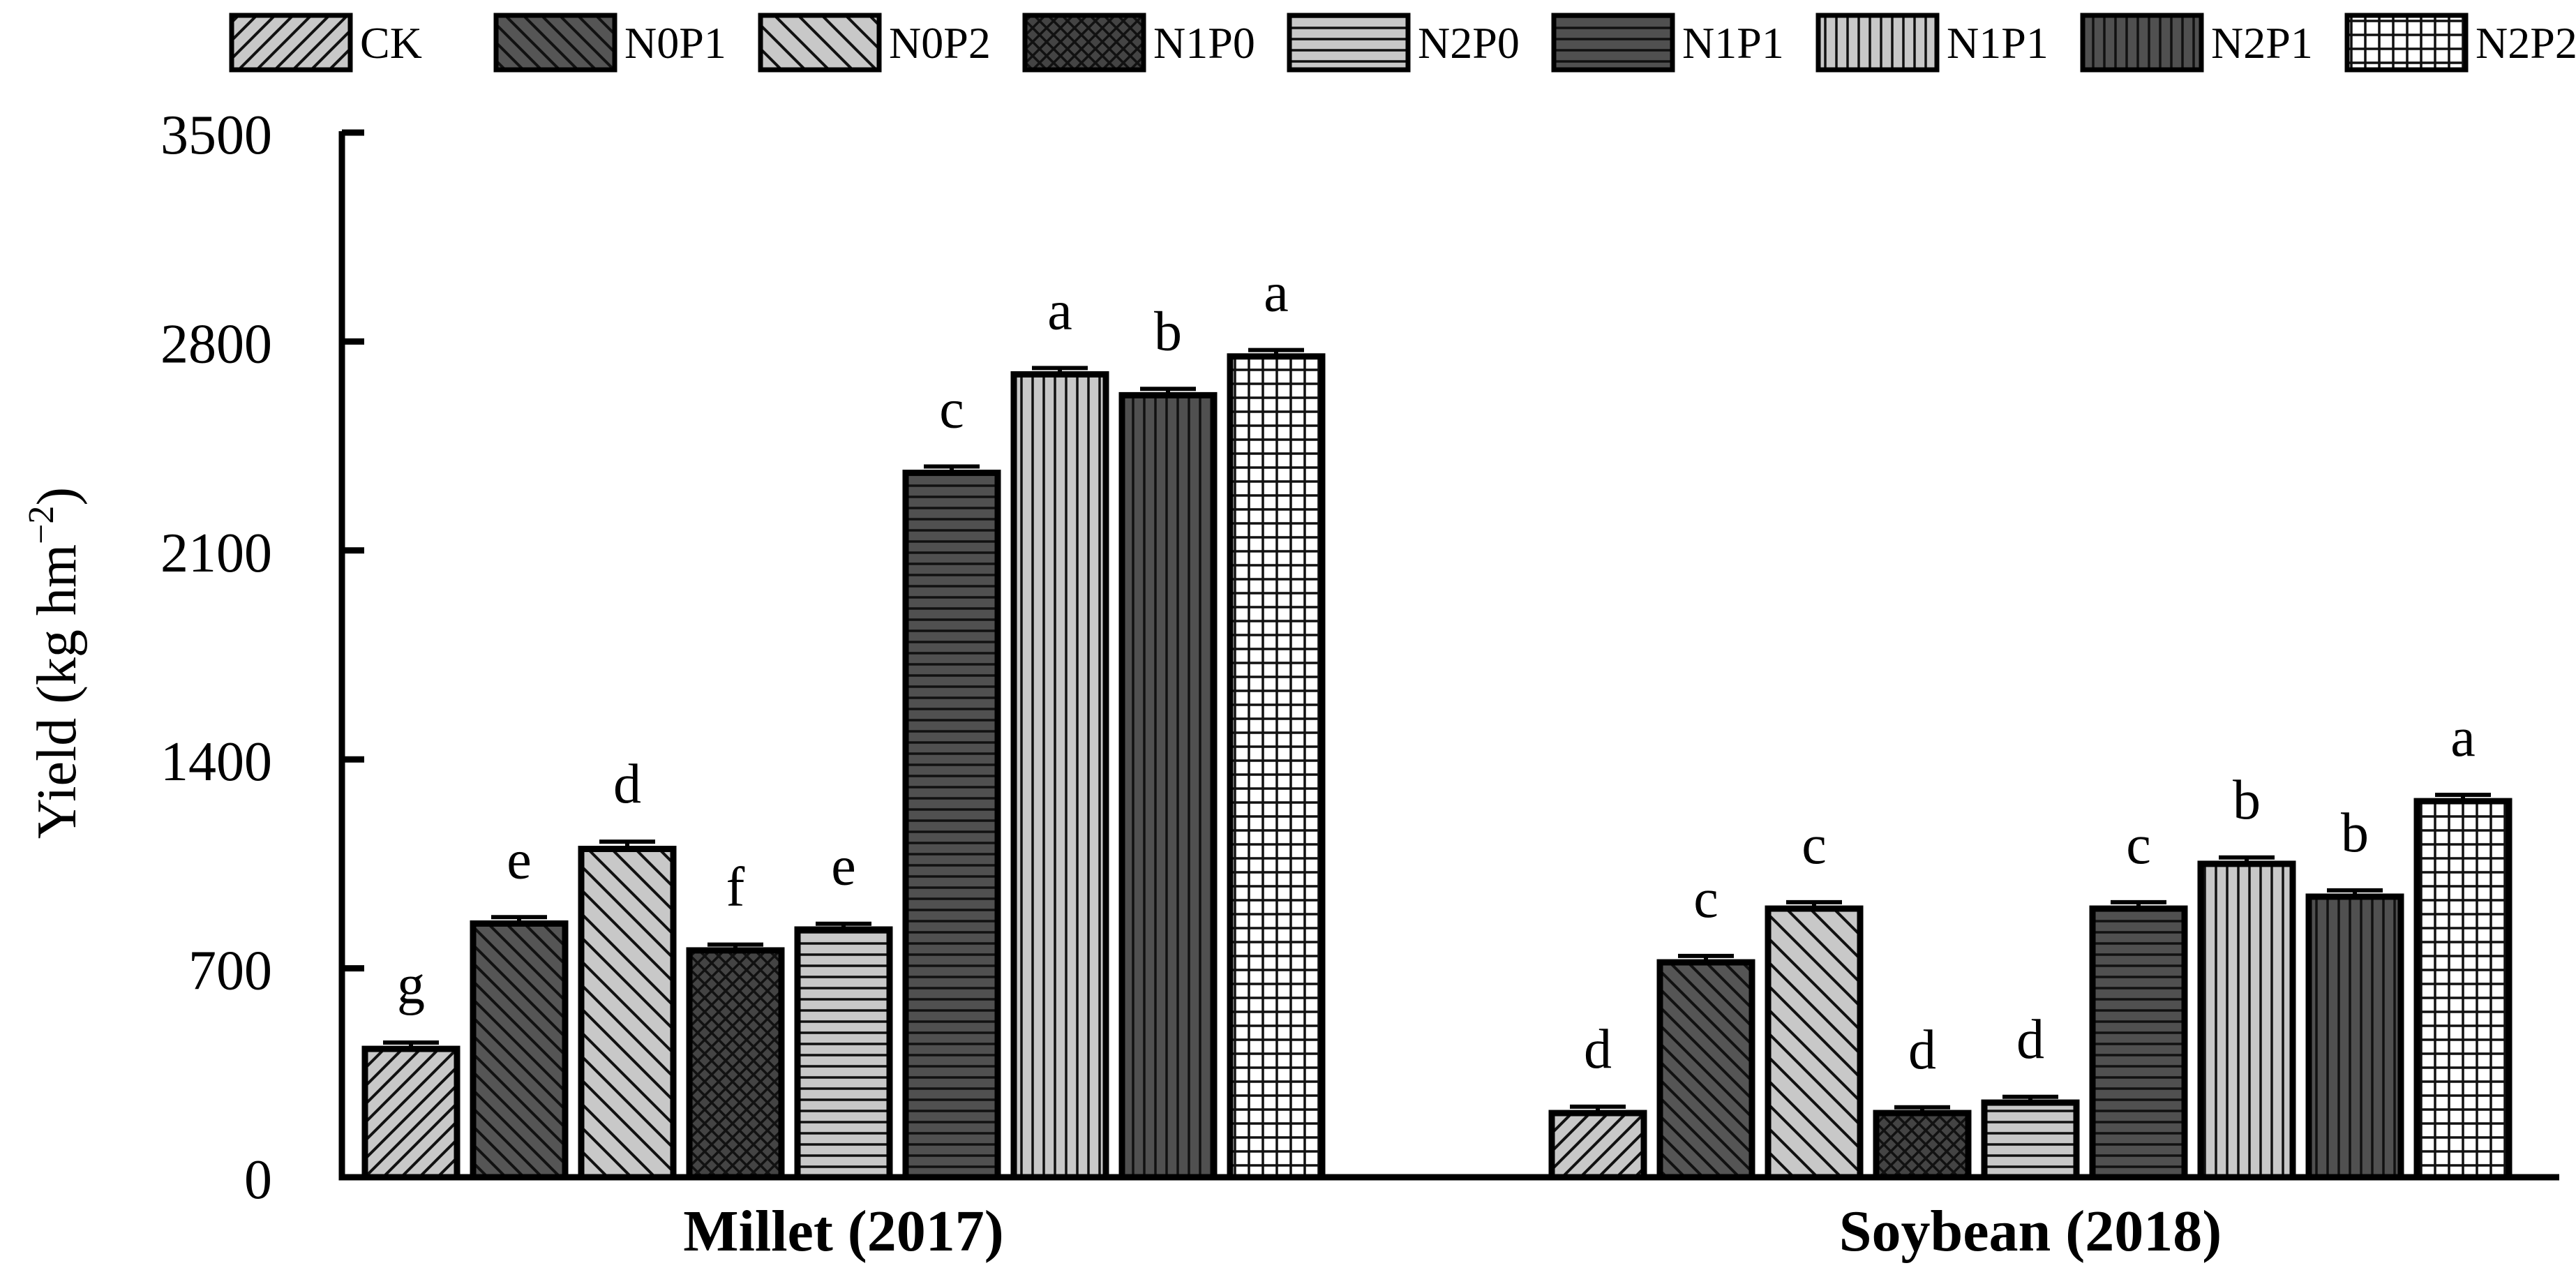 The height and width of the screenshot is (1284, 2576). I want to click on y-tick-label: 2800, so click(216, 344).